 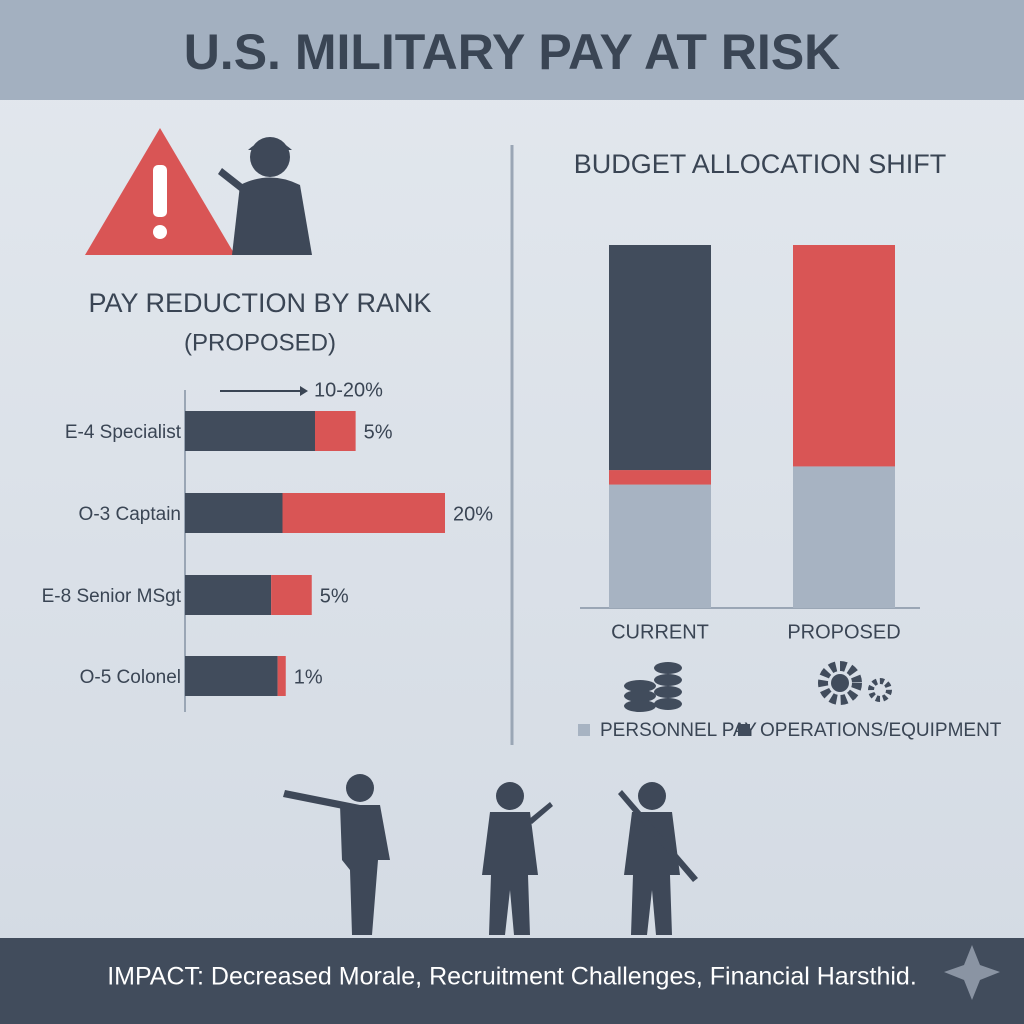 I want to click on soldier-silhouettes, so click(x=490, y=854).